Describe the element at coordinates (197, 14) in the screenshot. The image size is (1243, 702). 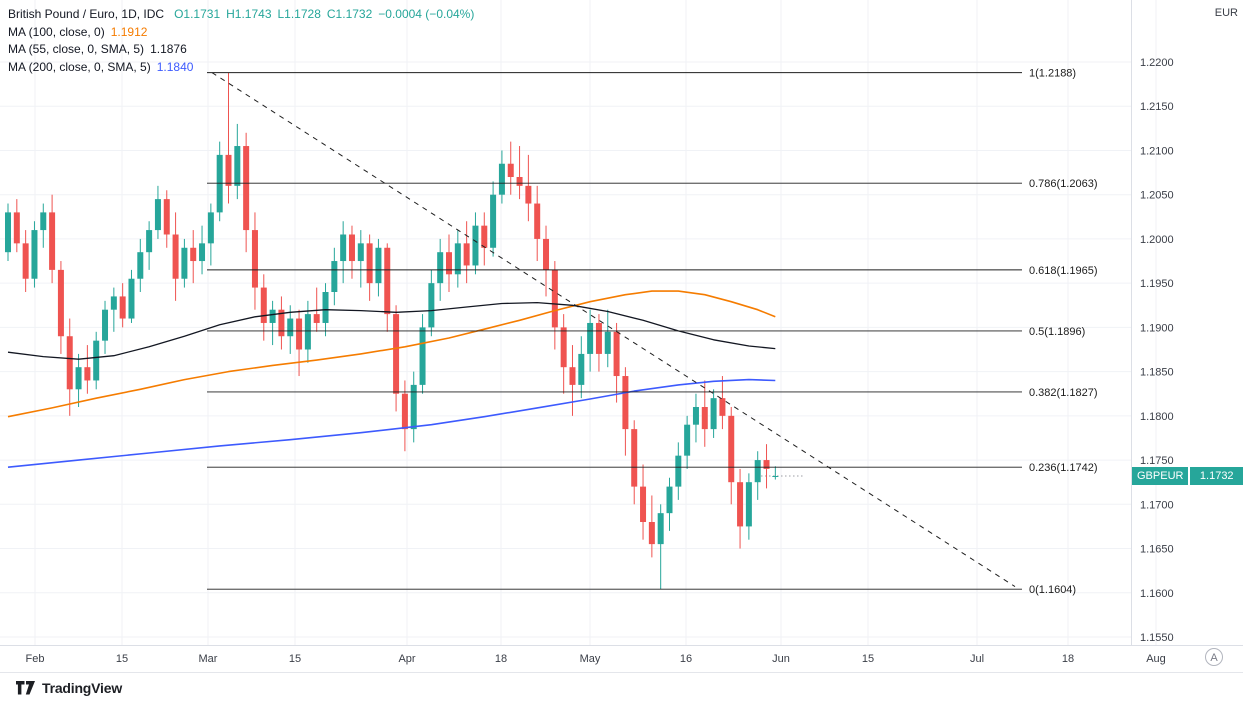
I see `ohlc-open: O1.1731` at that location.